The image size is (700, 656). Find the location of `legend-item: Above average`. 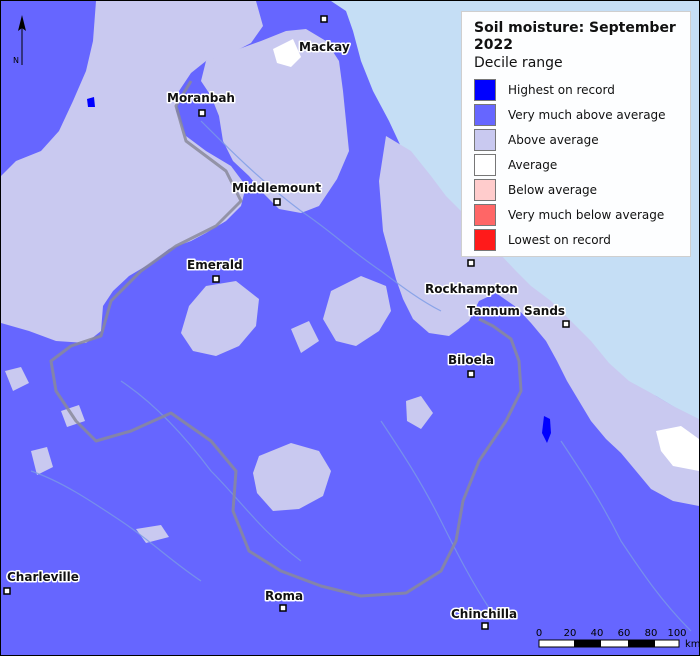

legend-item: Above average is located at coordinates (577, 139).